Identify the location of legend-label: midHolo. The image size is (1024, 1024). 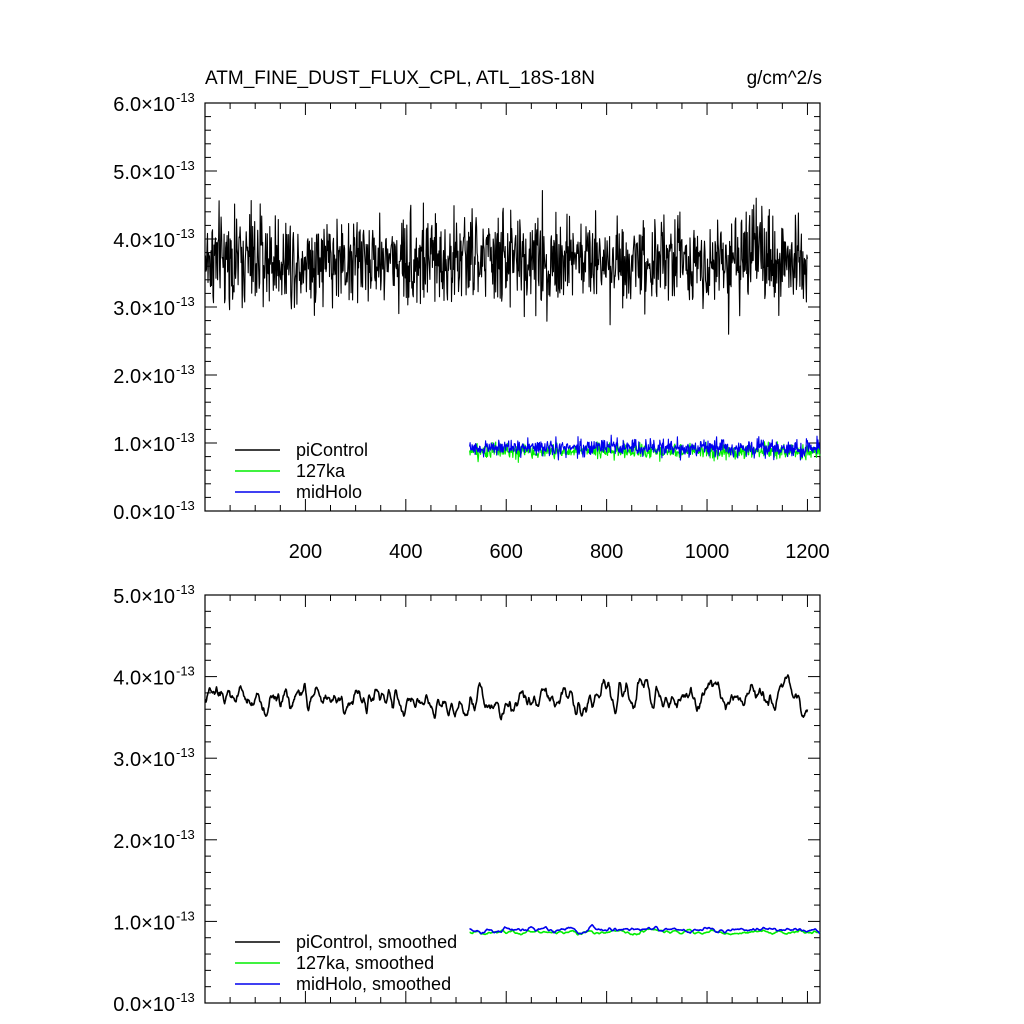
(329, 492).